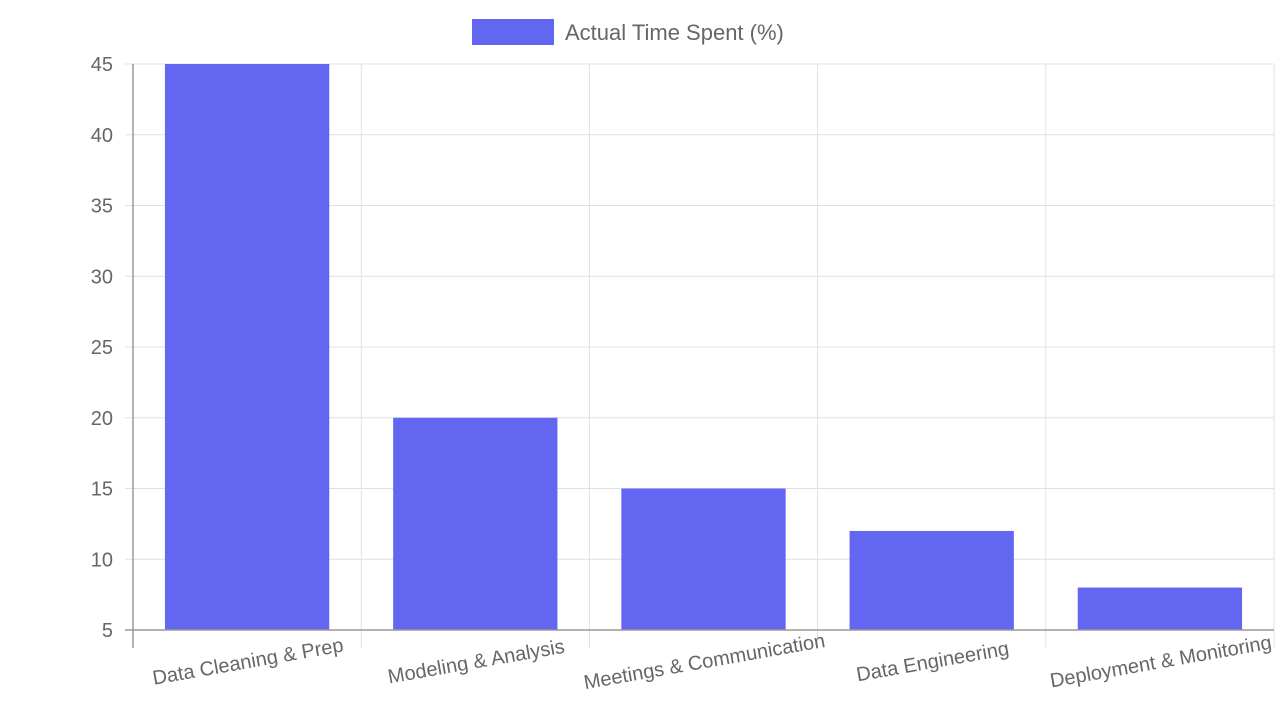 The image size is (1280, 720). What do you see at coordinates (476, 662) in the screenshot?
I see `x-tick-label: Modeling & Analysis` at bounding box center [476, 662].